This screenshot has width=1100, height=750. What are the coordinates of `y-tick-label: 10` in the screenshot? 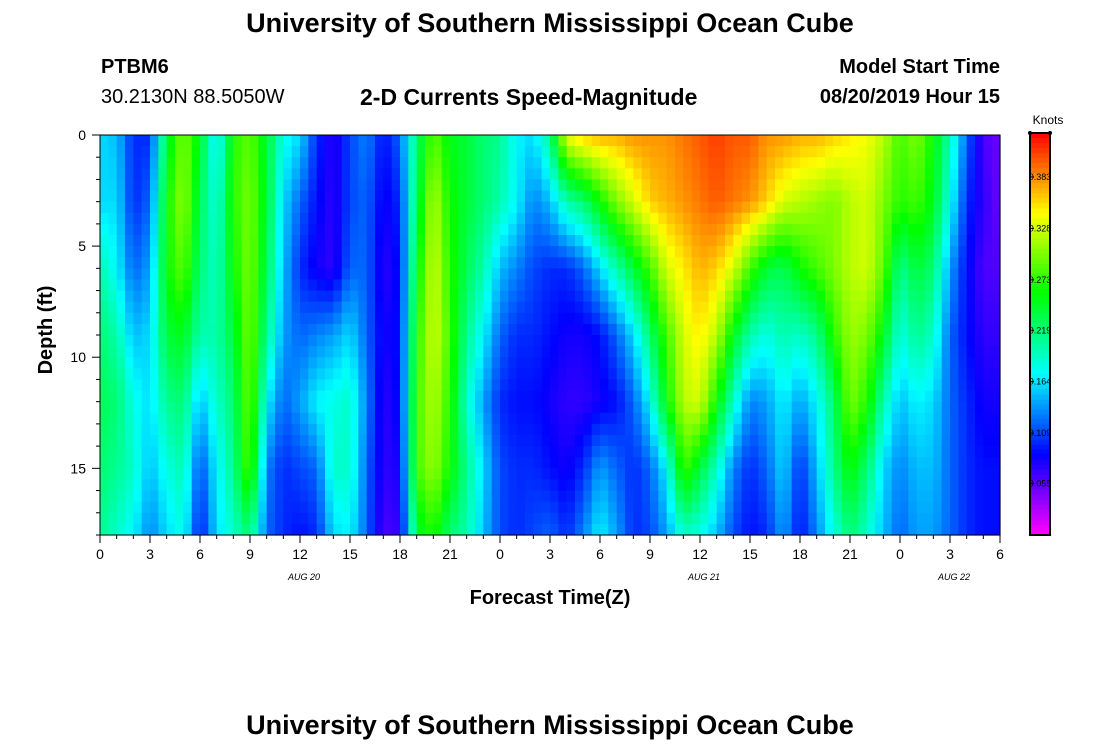 It's located at (78, 357).